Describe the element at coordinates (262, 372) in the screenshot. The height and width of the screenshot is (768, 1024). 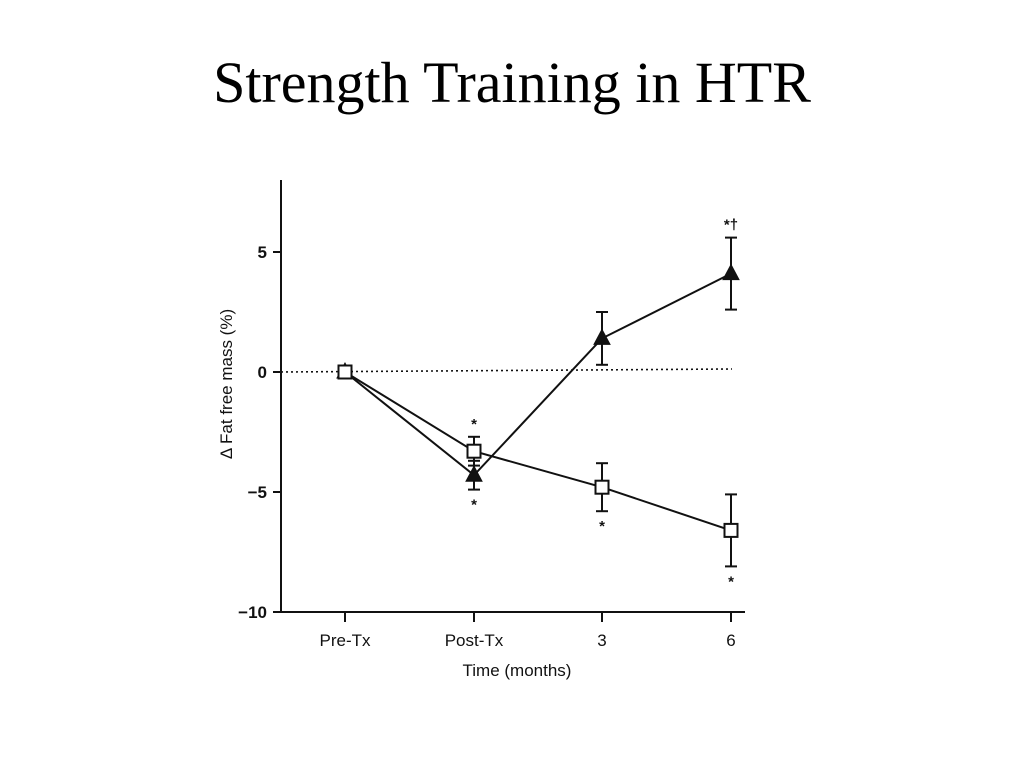
I see `y-tick-label: 0` at that location.